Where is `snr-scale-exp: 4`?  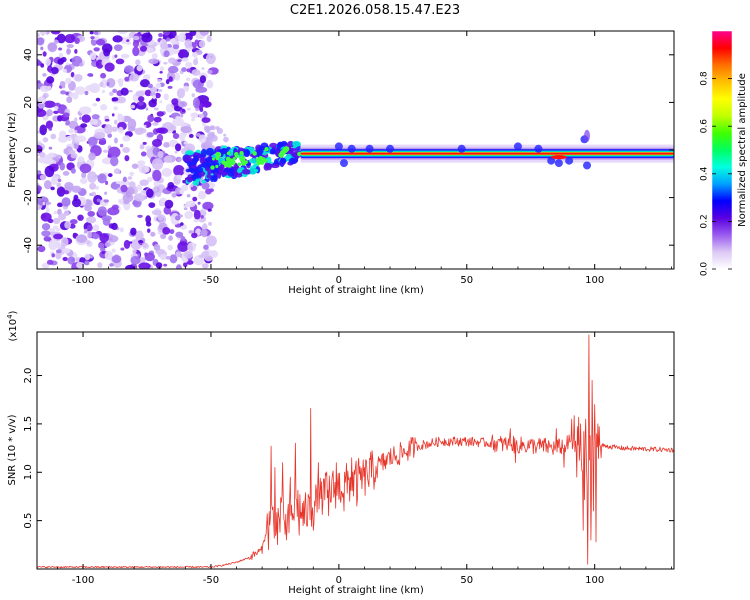 snr-scale-exp: 4 is located at coordinates (10, 316).